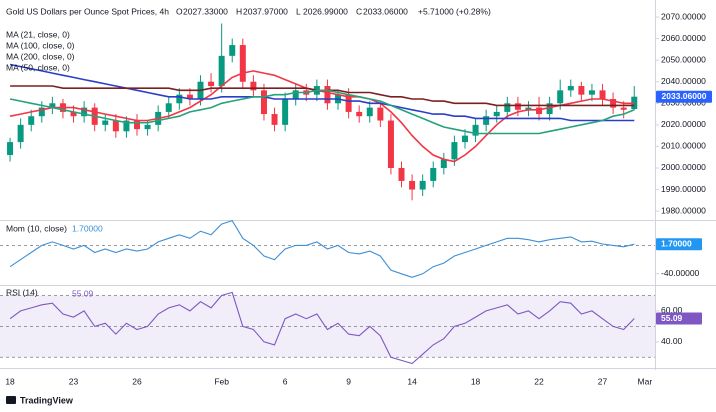  Describe the element at coordinates (87, 228) in the screenshot. I see `legend-value: 1.70000` at that location.